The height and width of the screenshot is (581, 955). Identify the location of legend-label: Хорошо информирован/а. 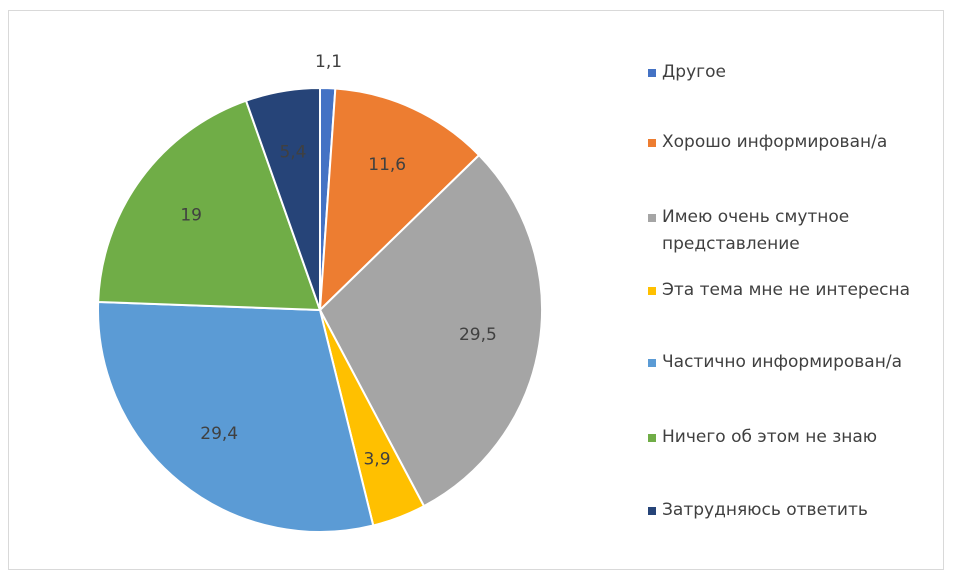
(775, 142).